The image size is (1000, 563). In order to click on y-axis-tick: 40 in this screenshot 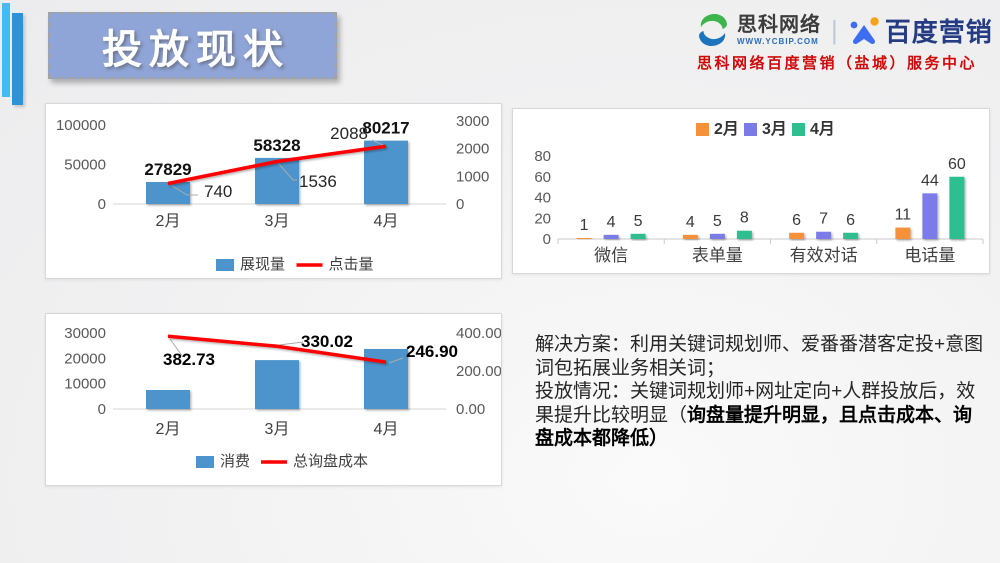, I will do `click(542, 198)`.